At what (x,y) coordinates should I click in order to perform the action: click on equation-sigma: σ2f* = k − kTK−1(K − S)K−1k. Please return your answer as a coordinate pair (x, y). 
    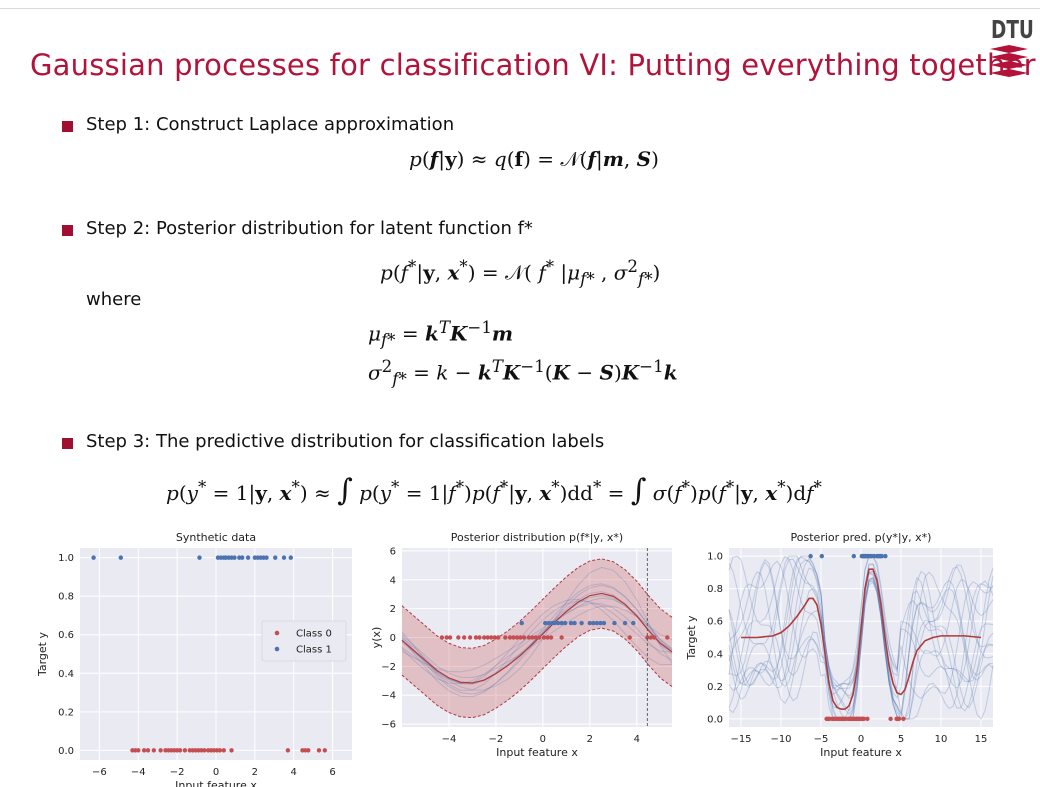
    Looking at the image, I should click on (523, 373).